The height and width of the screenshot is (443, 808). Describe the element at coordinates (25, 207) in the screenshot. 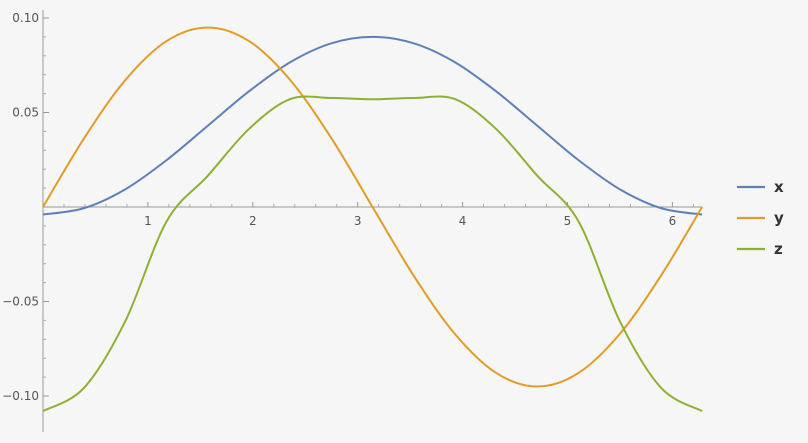

I see `y-ticks: 0.10 0.05 −0.05 −0.10` at that location.